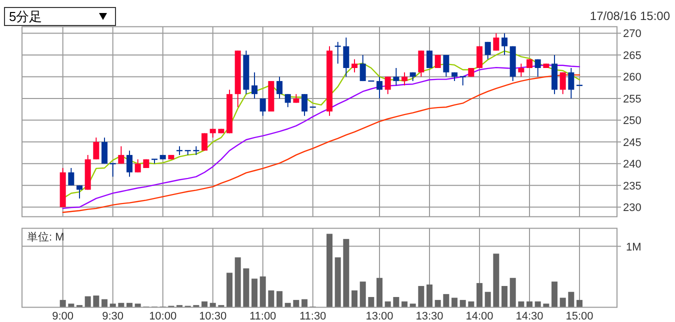 The image size is (675, 322). What do you see at coordinates (632, 164) in the screenshot?
I see `y-tick-label: 240` at bounding box center [632, 164].